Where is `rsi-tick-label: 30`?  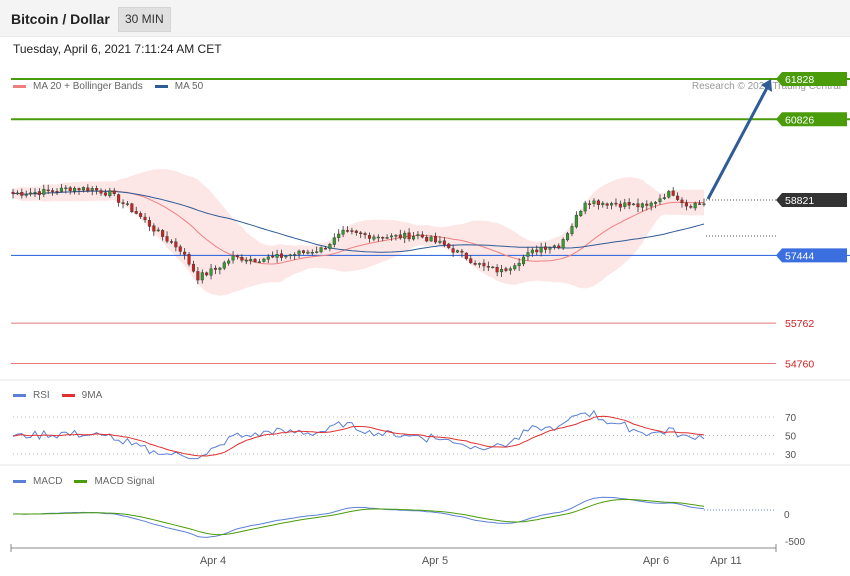
rsi-tick-label: 30 is located at coordinates (791, 455).